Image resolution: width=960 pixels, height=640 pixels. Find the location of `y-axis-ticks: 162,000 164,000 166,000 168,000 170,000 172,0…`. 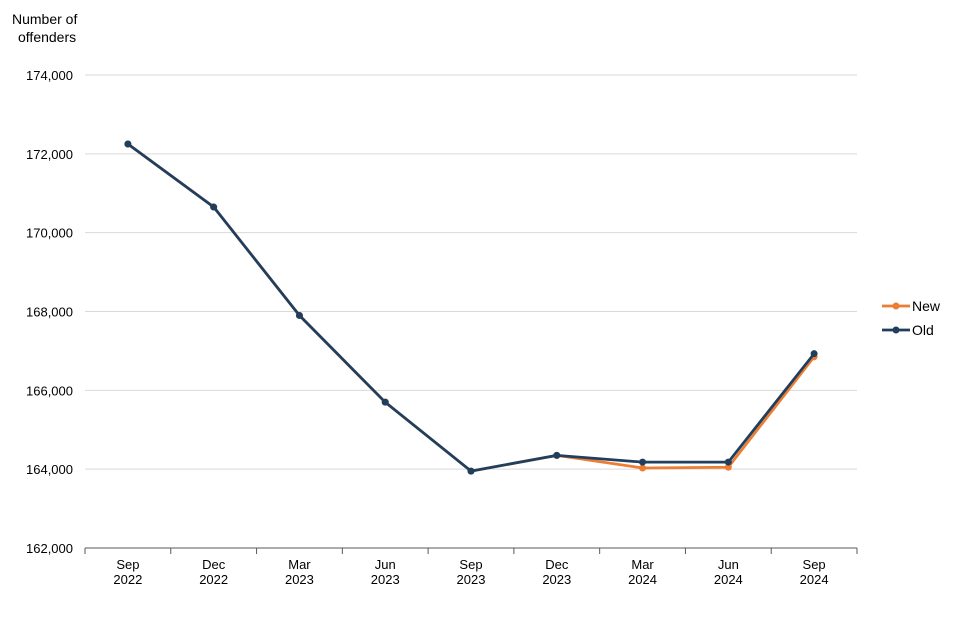

y-axis-ticks: 162,000 164,000 166,000 168,000 170,000 172,0… is located at coordinates (49, 312).